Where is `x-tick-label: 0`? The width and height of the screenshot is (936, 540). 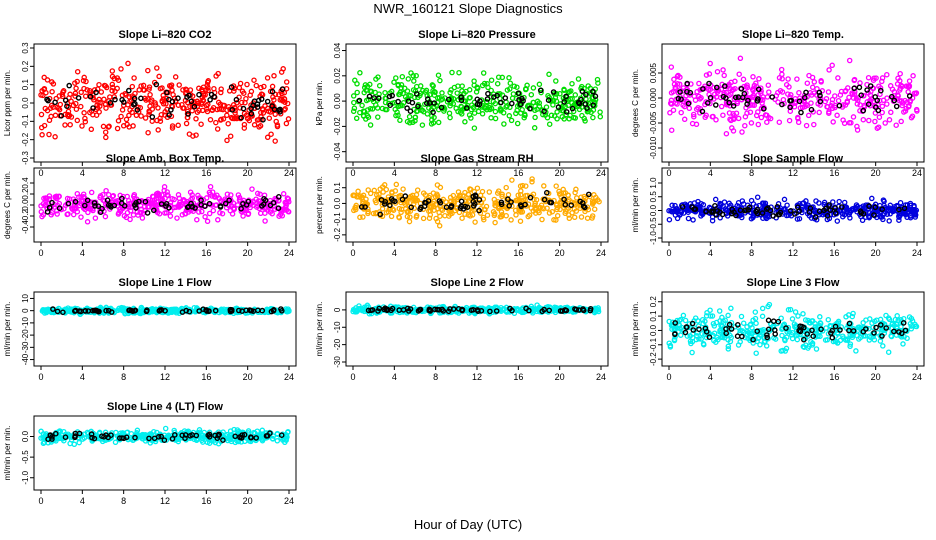 x-tick-label: 0 is located at coordinates (352, 173).